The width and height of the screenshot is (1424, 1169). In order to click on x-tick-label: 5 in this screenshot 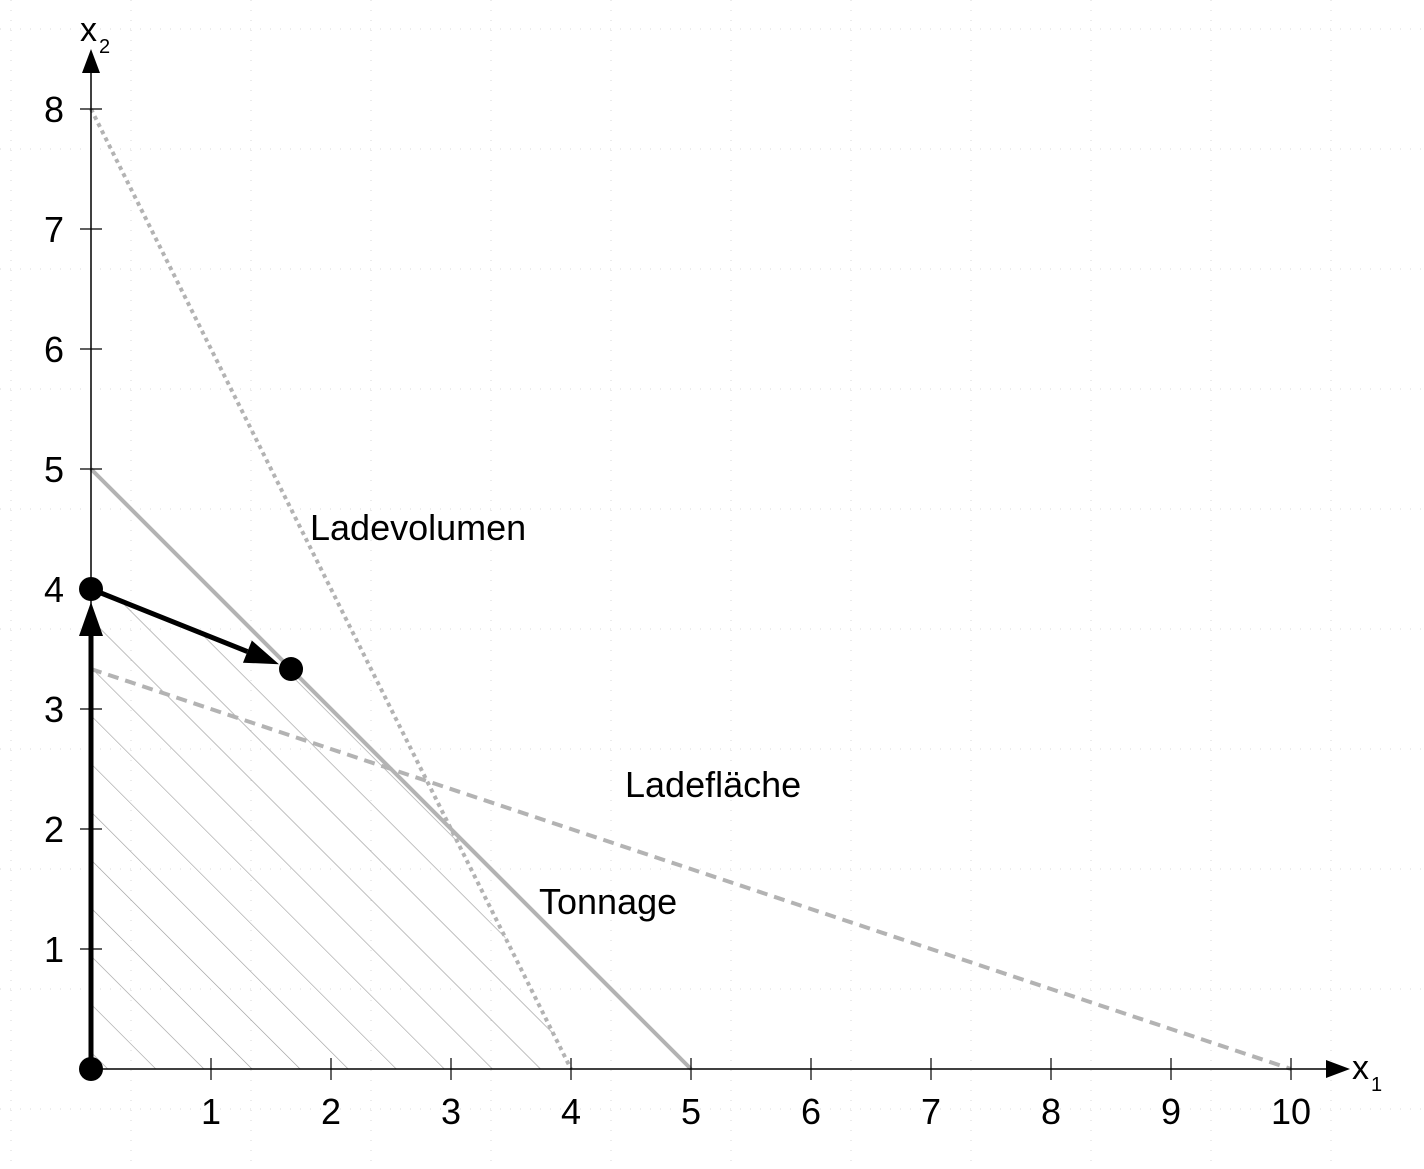, I will do `click(691, 1111)`.